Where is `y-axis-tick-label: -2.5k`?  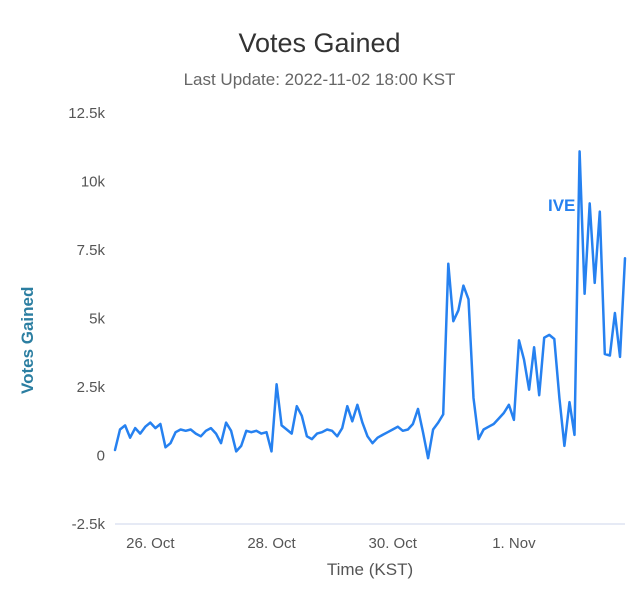 y-axis-tick-label: -2.5k is located at coordinates (89, 524).